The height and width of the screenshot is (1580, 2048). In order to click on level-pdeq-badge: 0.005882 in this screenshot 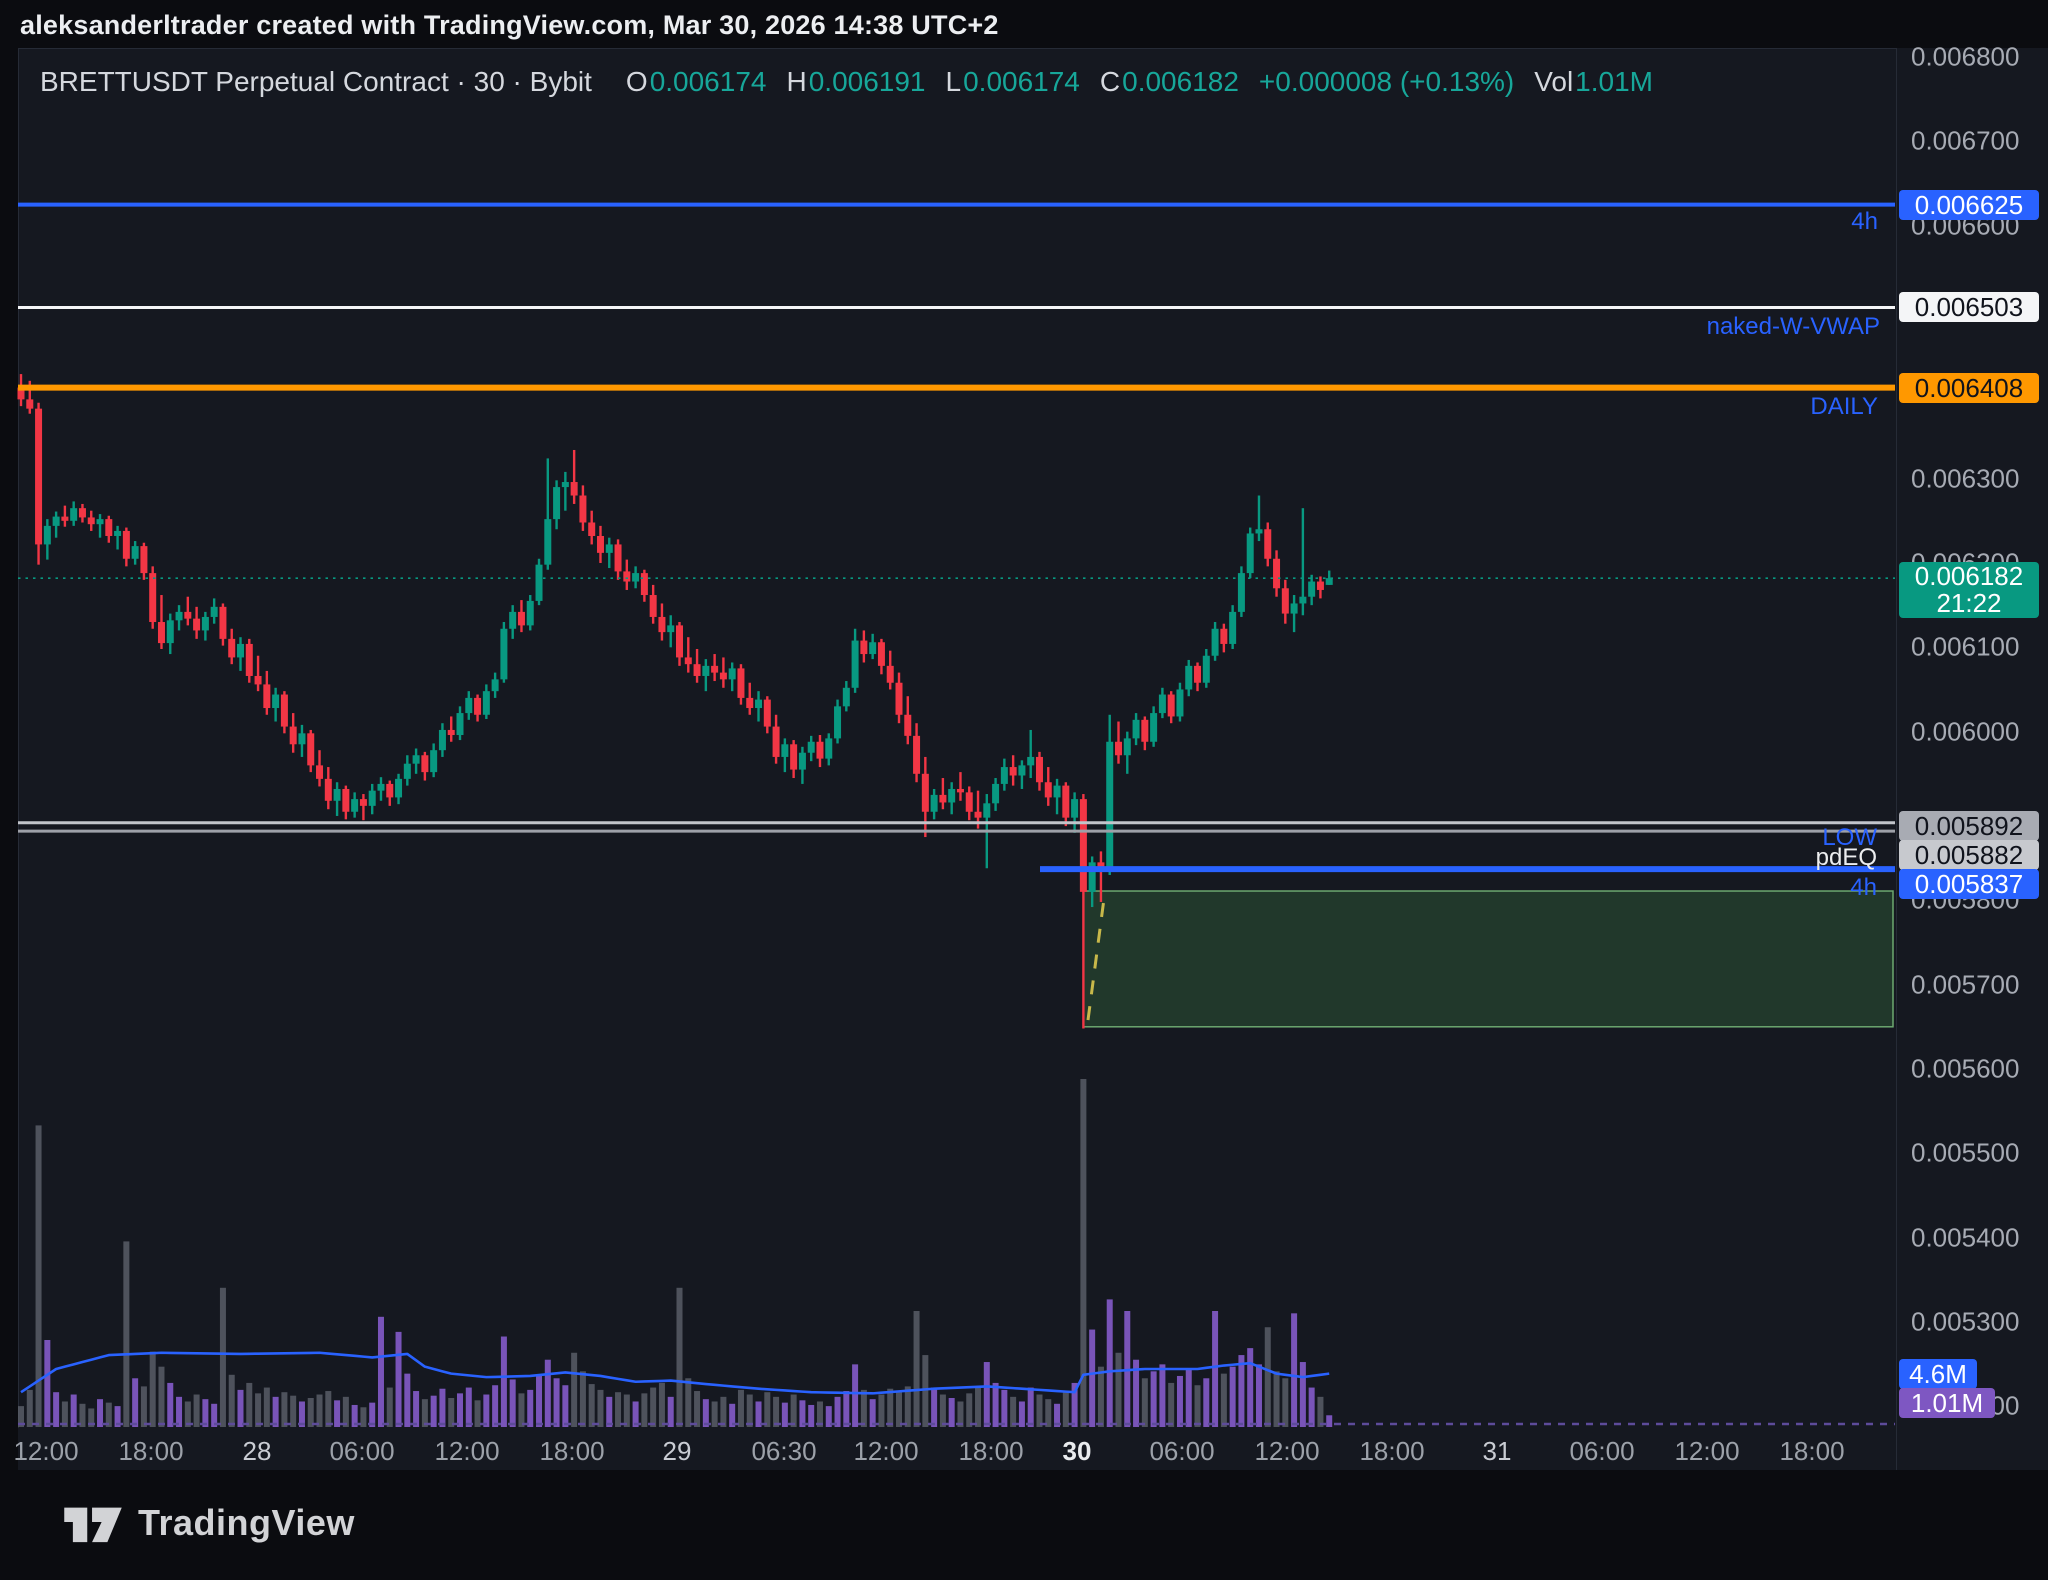, I will do `click(1969, 855)`.